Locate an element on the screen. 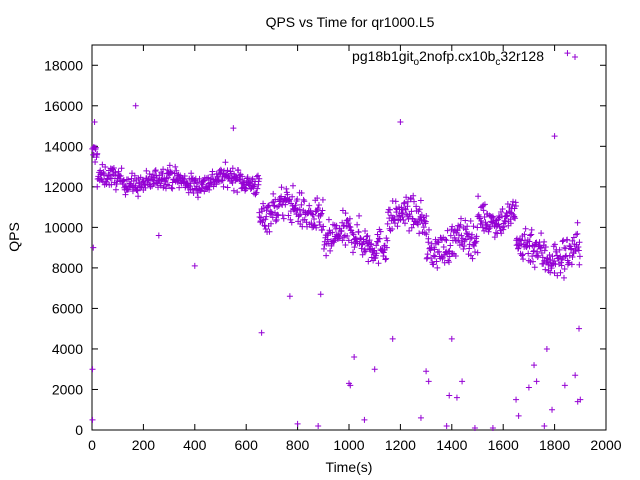 The image size is (640, 480). y-tick-label: 16000 is located at coordinates (63, 106).